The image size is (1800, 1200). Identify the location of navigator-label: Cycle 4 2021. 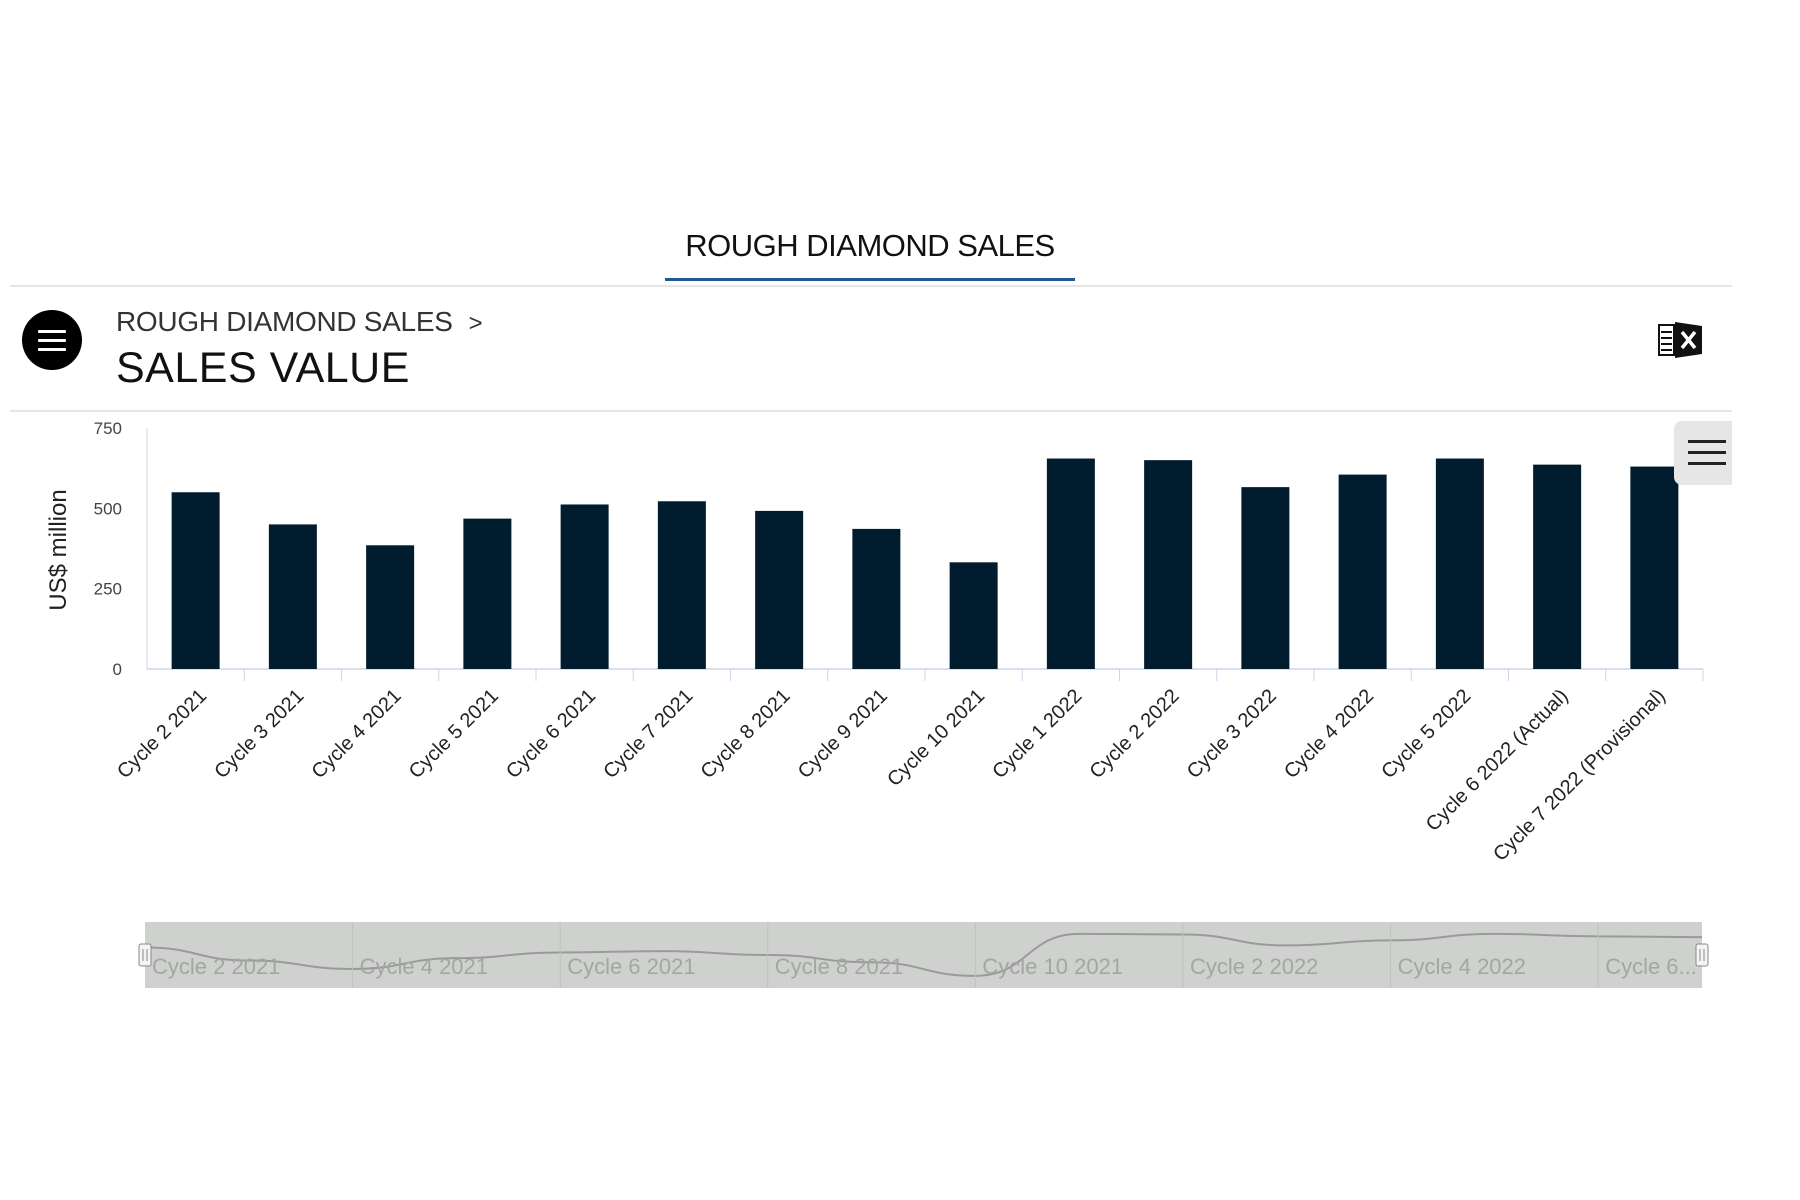
(424, 966).